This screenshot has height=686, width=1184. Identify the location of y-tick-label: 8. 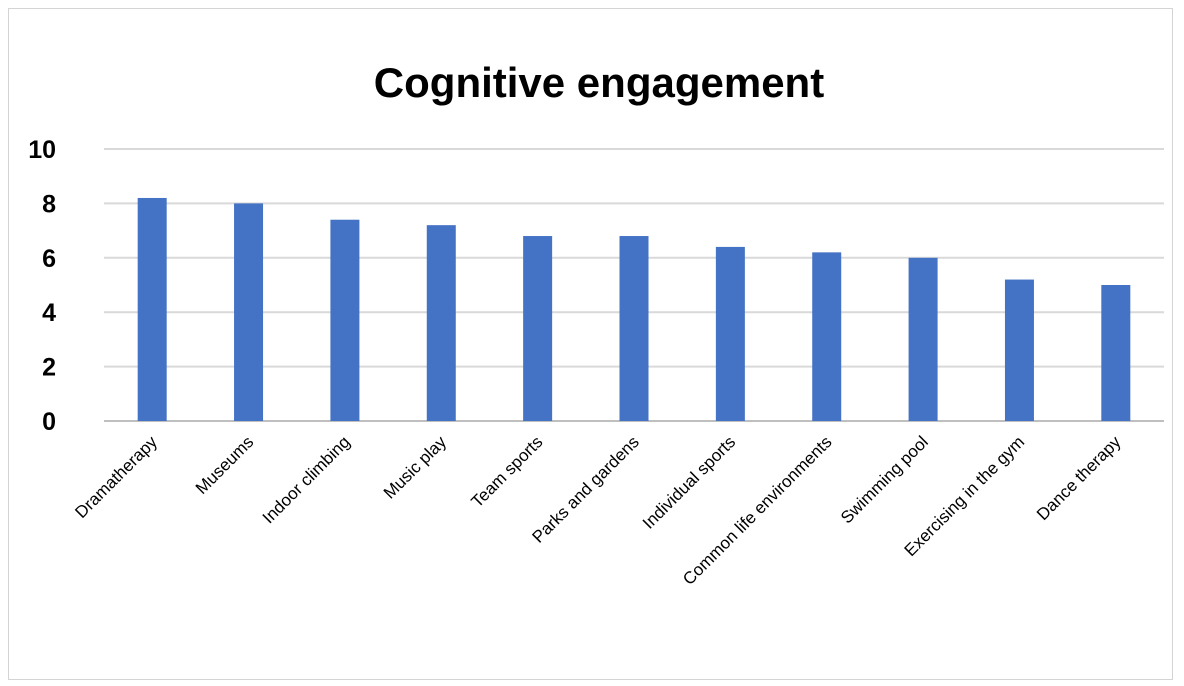
(49, 204).